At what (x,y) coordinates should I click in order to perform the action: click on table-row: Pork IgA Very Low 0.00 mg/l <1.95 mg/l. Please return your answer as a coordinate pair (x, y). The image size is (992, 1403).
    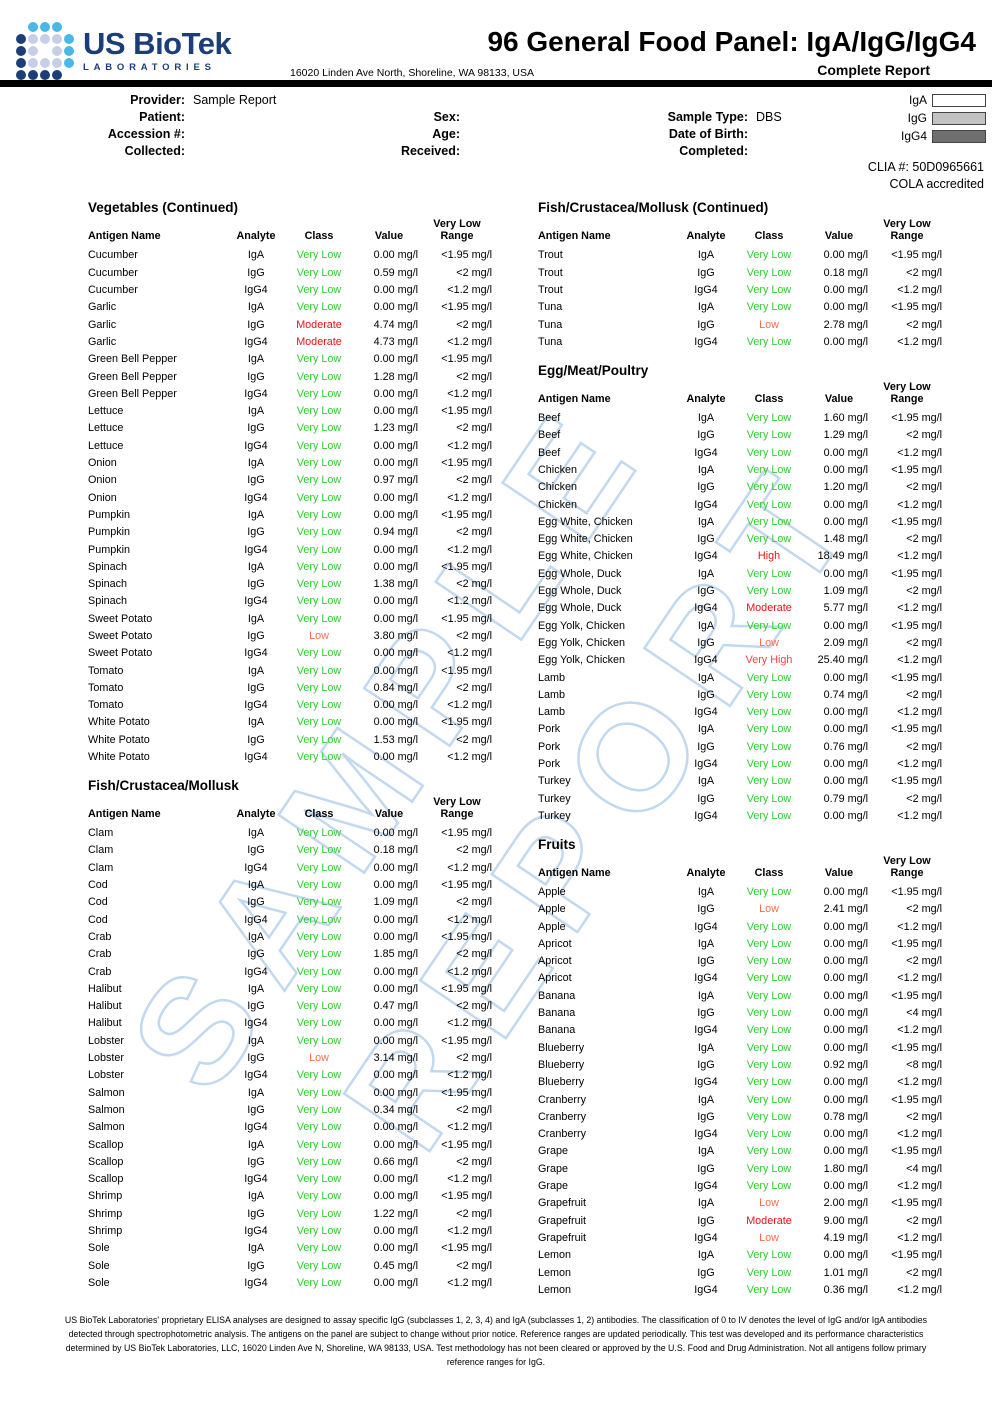
    Looking at the image, I should click on (740, 729).